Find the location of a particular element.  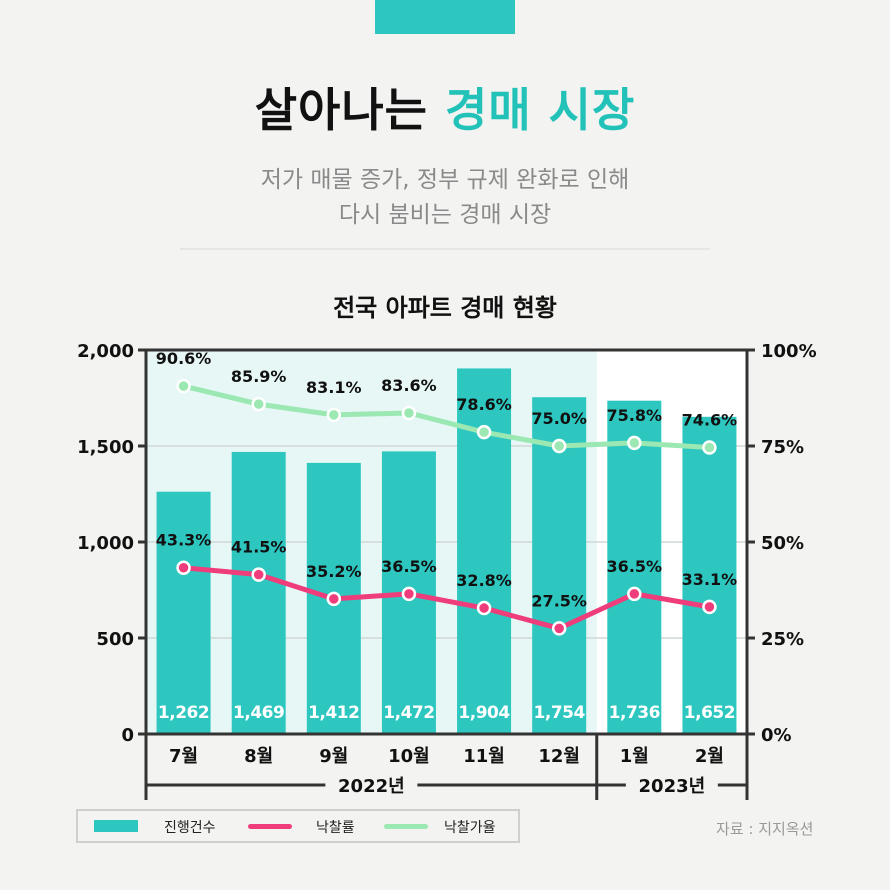

x-tick-label: 8월 is located at coordinates (258, 756).